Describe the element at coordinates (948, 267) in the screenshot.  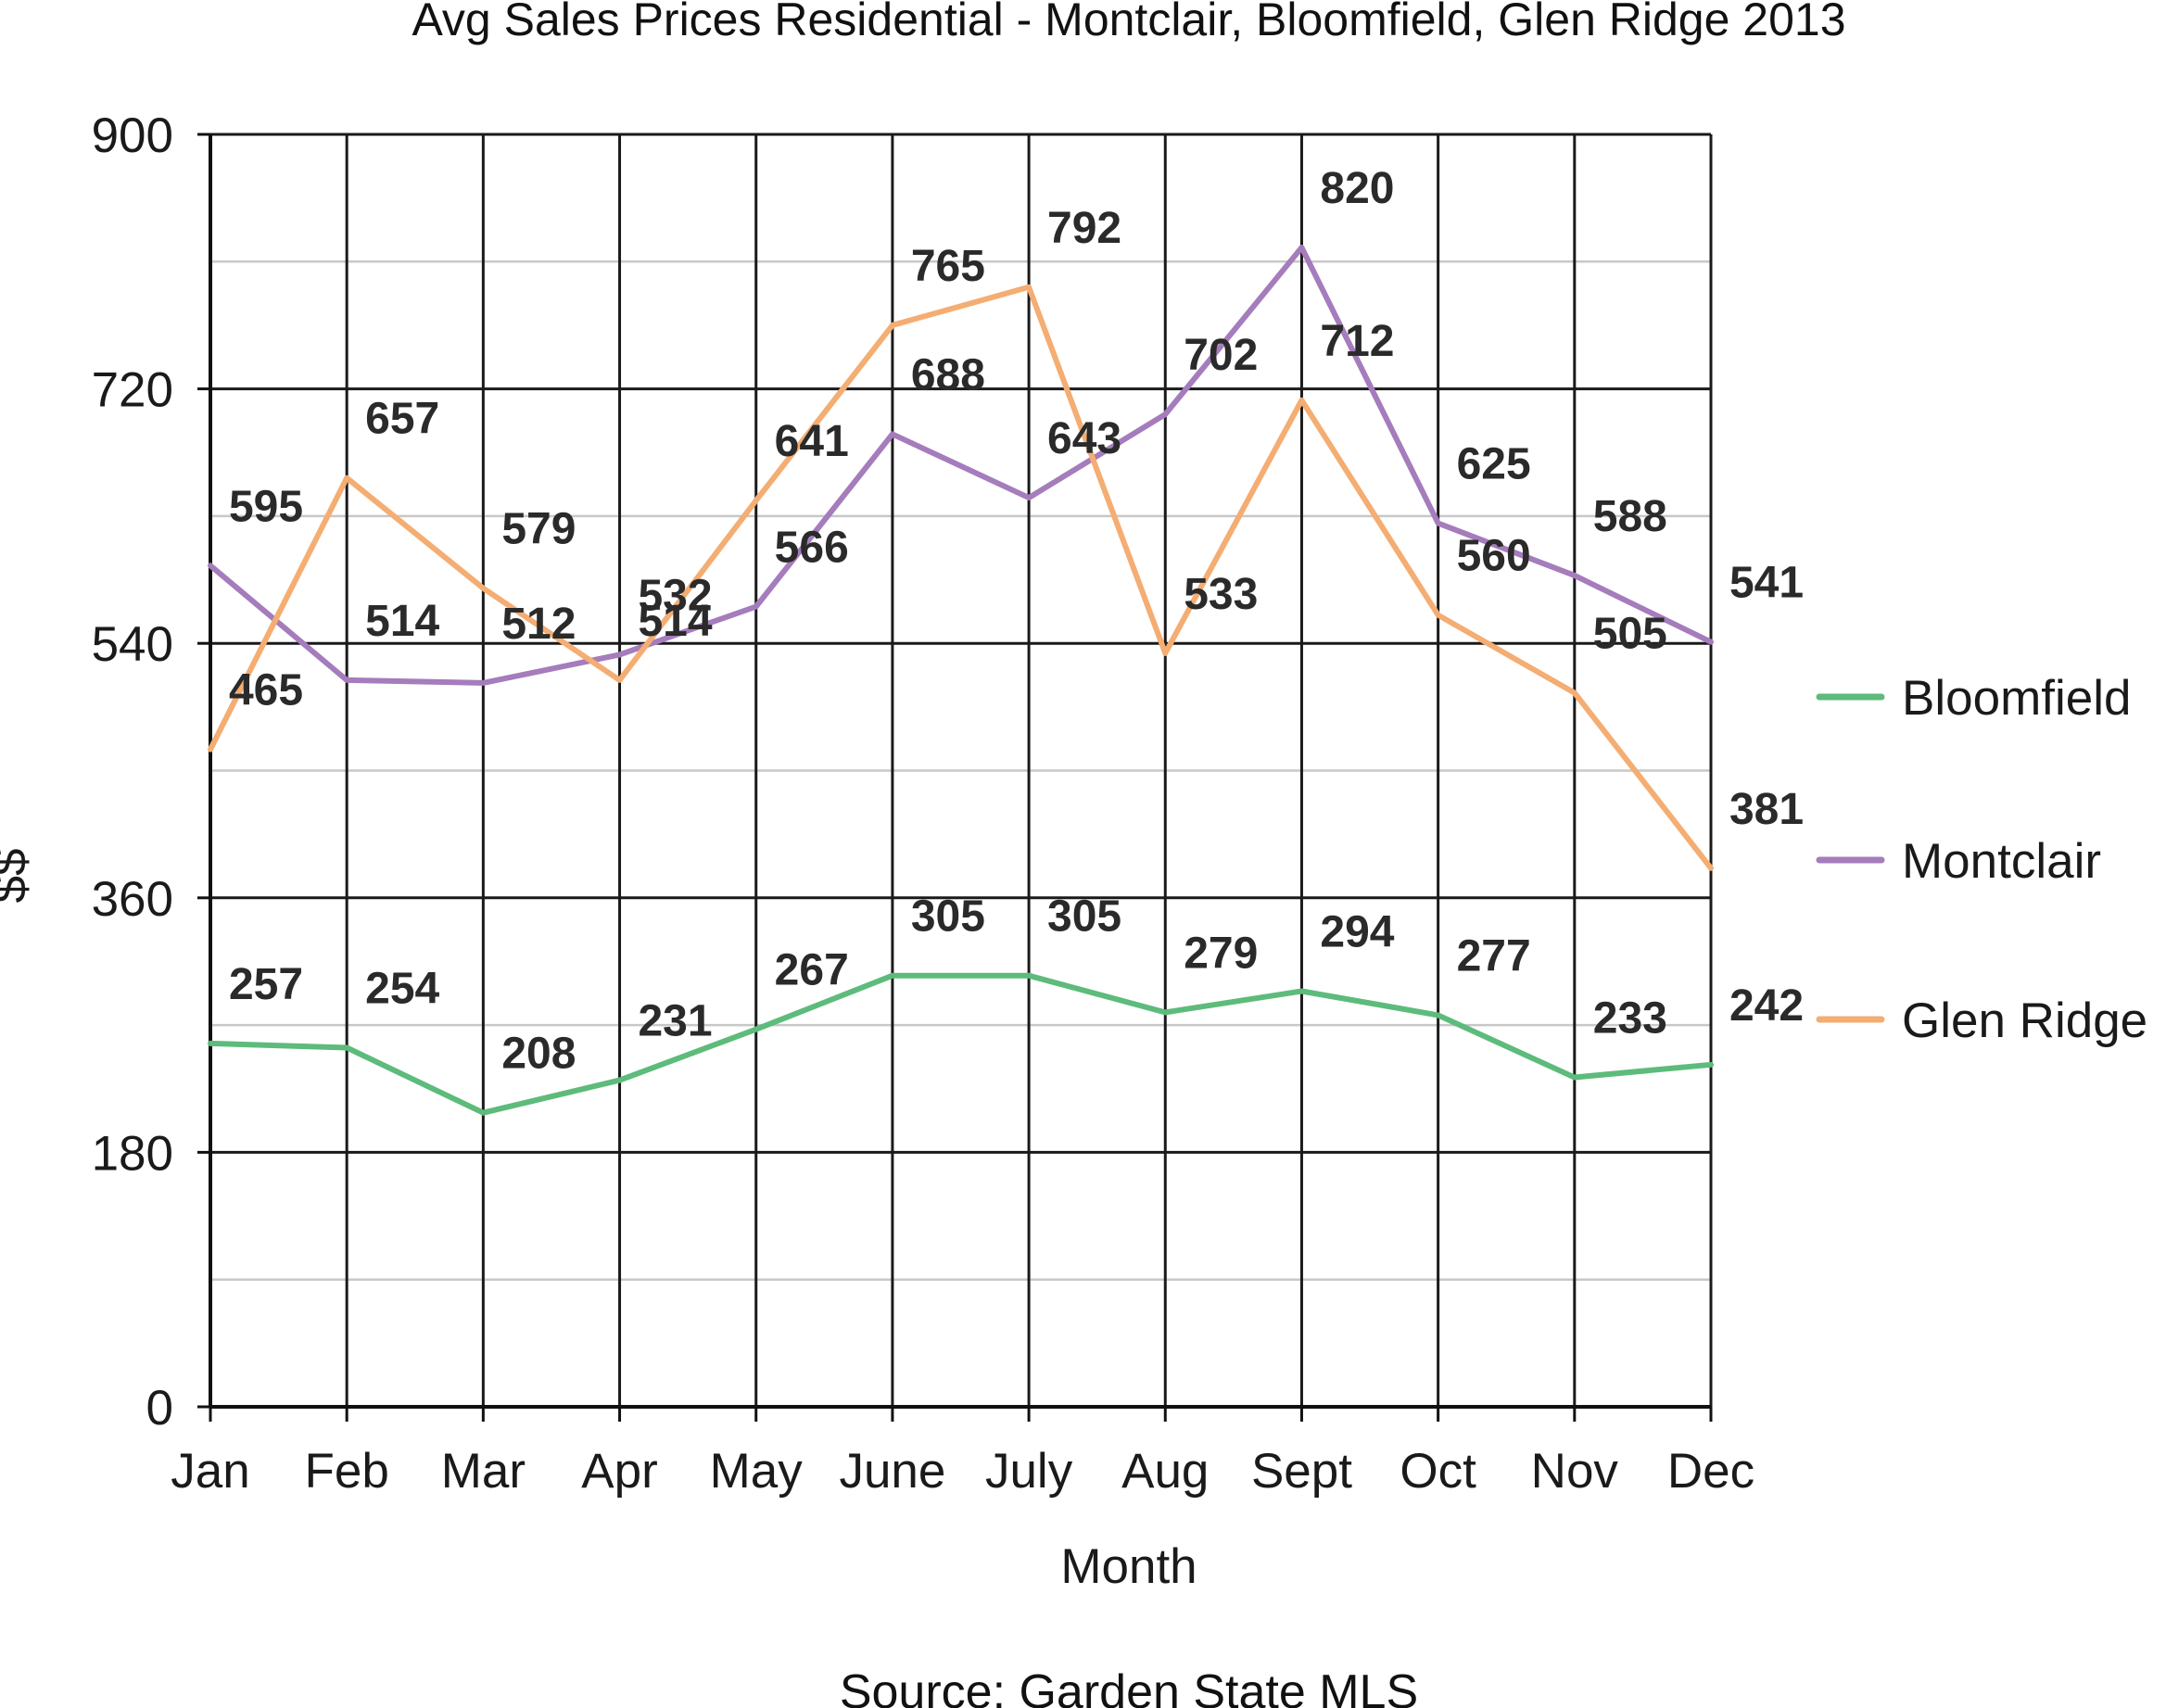
I see `data-label: 765` at that location.